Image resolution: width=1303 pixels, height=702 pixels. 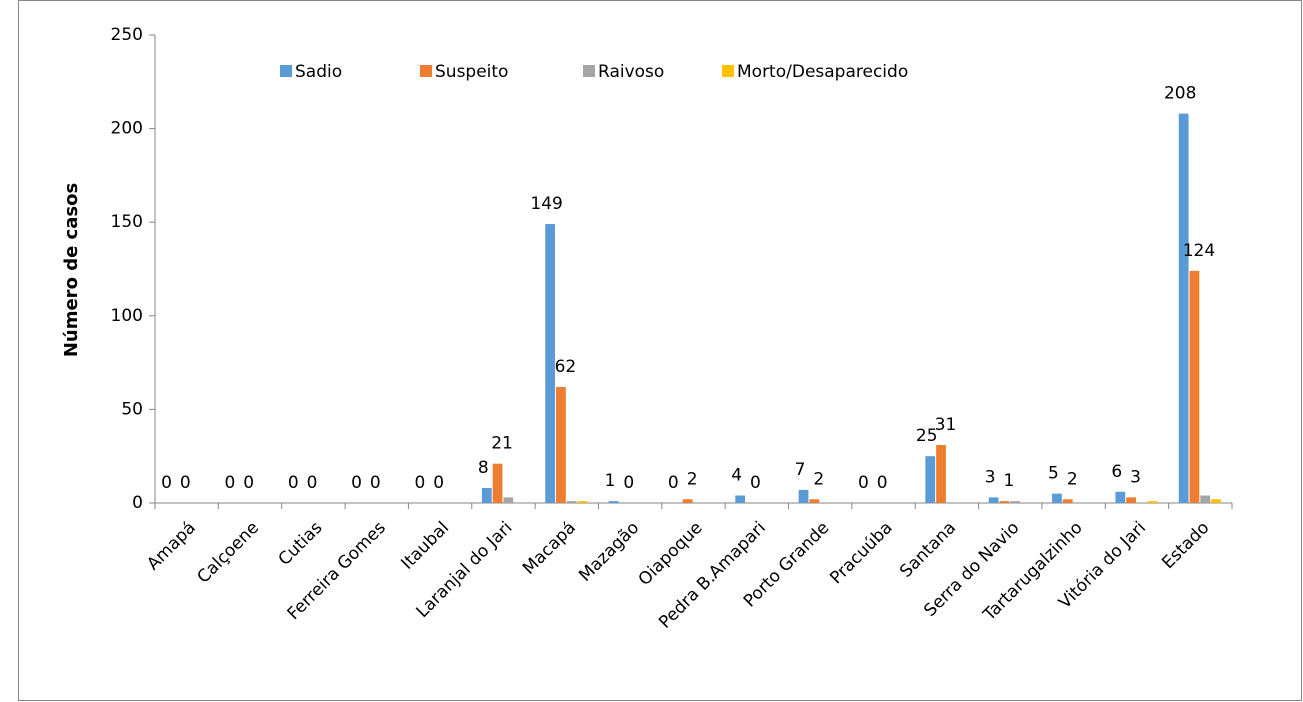 I want to click on y-tick-label: 50, so click(x=132, y=409).